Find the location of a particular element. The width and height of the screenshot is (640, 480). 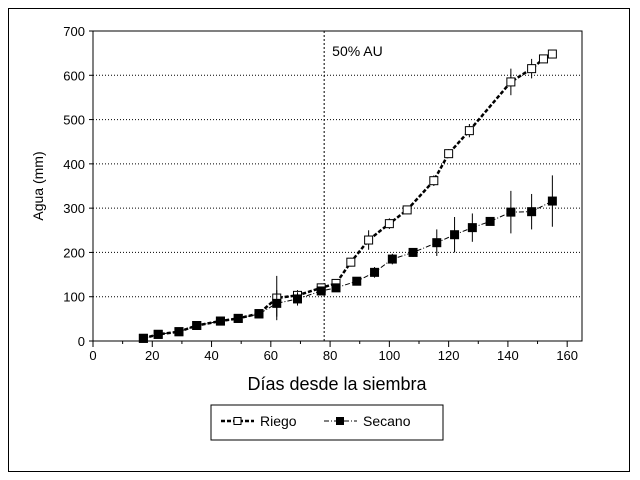

y-tick-label: 200 is located at coordinates (74, 252).